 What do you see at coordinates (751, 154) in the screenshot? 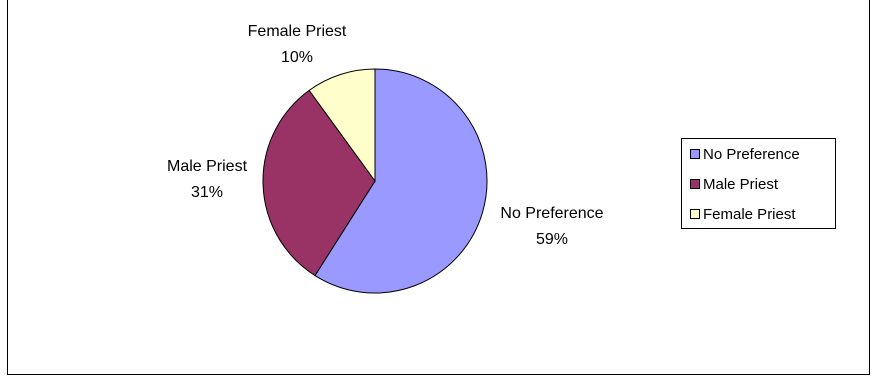
I see `legend-label-no-preference: No Preference` at bounding box center [751, 154].